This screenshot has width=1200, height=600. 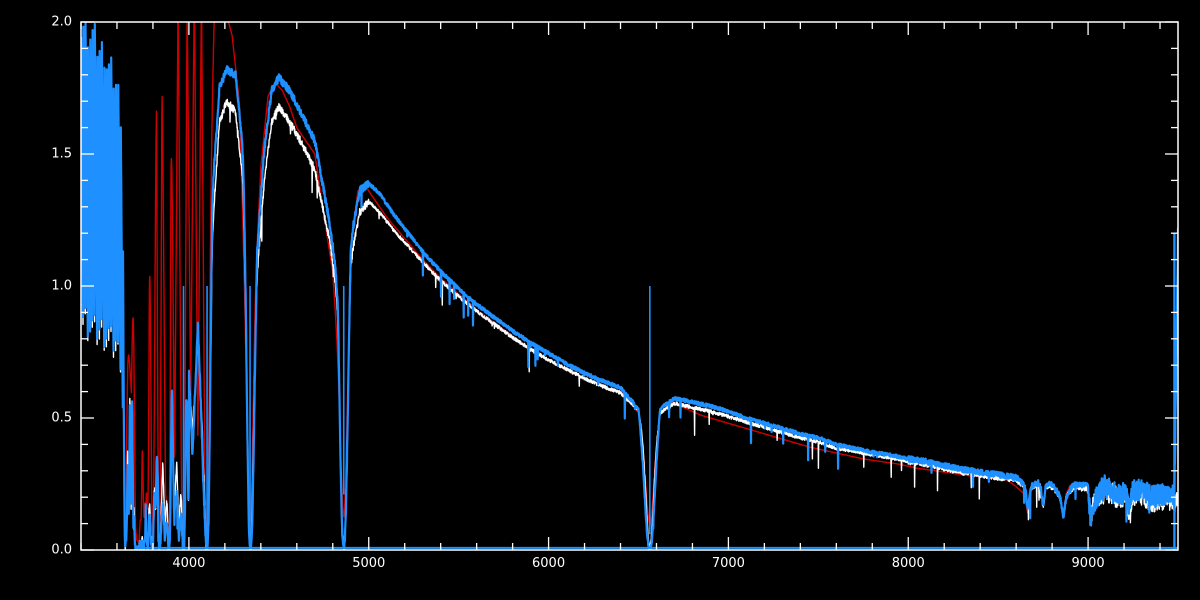 What do you see at coordinates (61, 550) in the screenshot?
I see `y-tick-label: 0.0` at bounding box center [61, 550].